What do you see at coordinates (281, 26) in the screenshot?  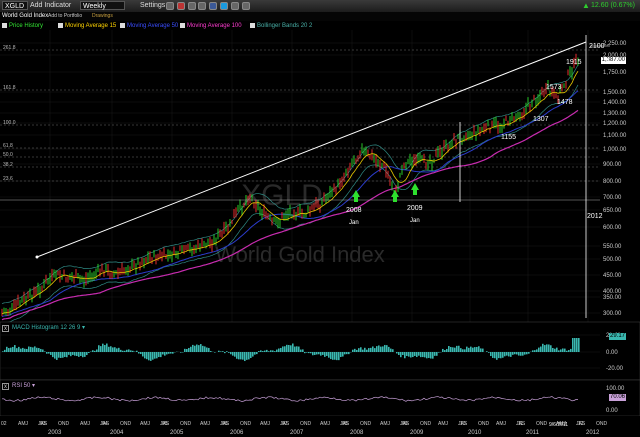 I see `legend-bollinger: Bollinger Bands 20 2` at bounding box center [281, 26].